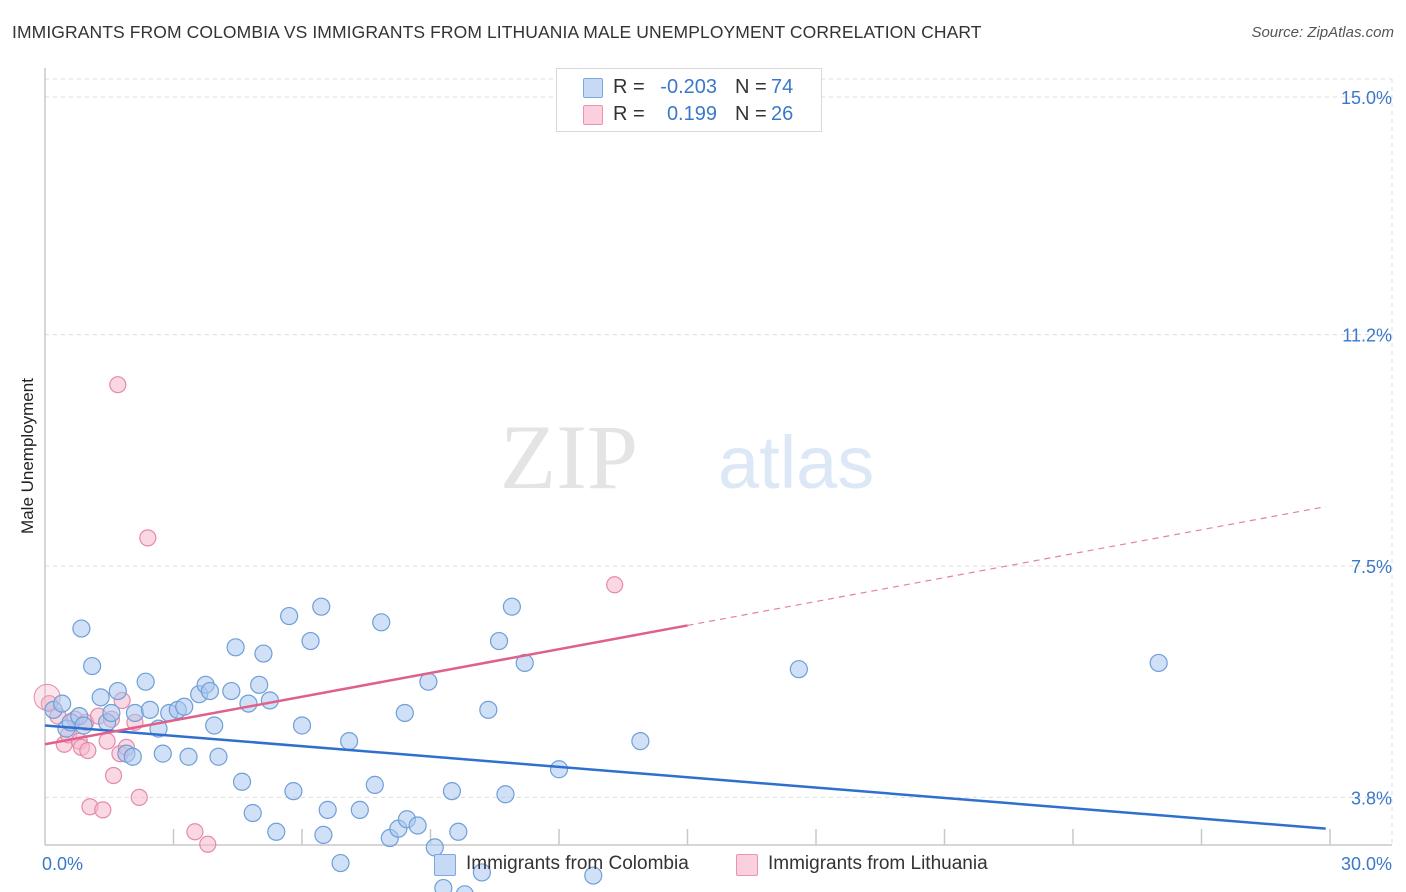 This screenshot has height=892, width=1406. What do you see at coordinates (366, 685) in the screenshot?
I see `lithuania-trend-line` at bounding box center [366, 685].